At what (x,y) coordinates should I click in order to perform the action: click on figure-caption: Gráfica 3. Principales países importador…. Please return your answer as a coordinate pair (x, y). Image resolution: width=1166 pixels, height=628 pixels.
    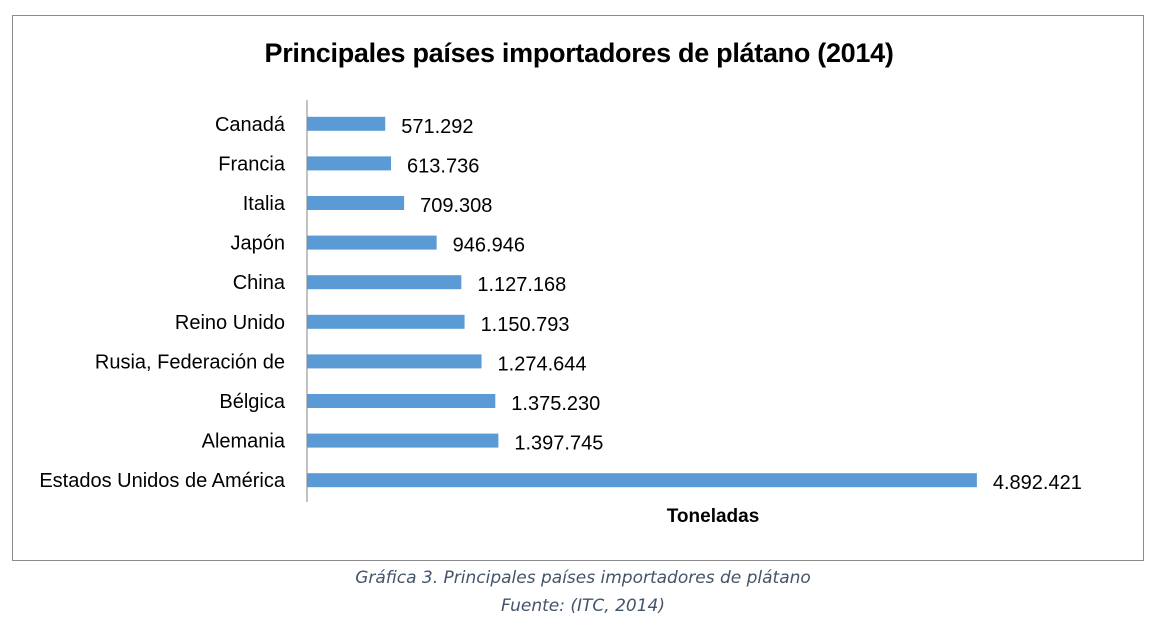
    Looking at the image, I should click on (583, 578).